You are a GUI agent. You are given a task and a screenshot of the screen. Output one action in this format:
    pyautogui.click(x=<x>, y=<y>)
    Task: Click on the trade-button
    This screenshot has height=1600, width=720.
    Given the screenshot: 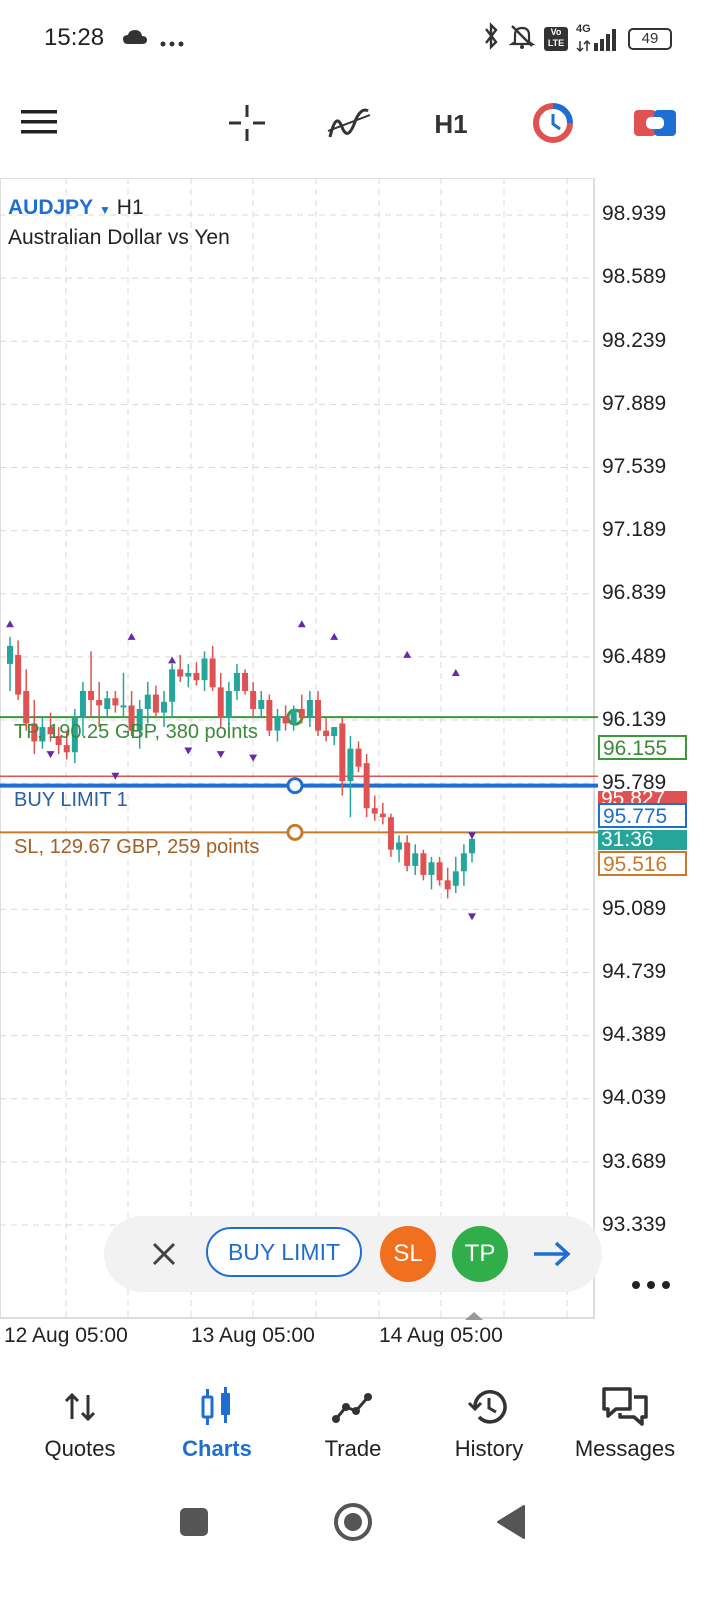 What is the action you would take?
    pyautogui.click(x=655, y=123)
    